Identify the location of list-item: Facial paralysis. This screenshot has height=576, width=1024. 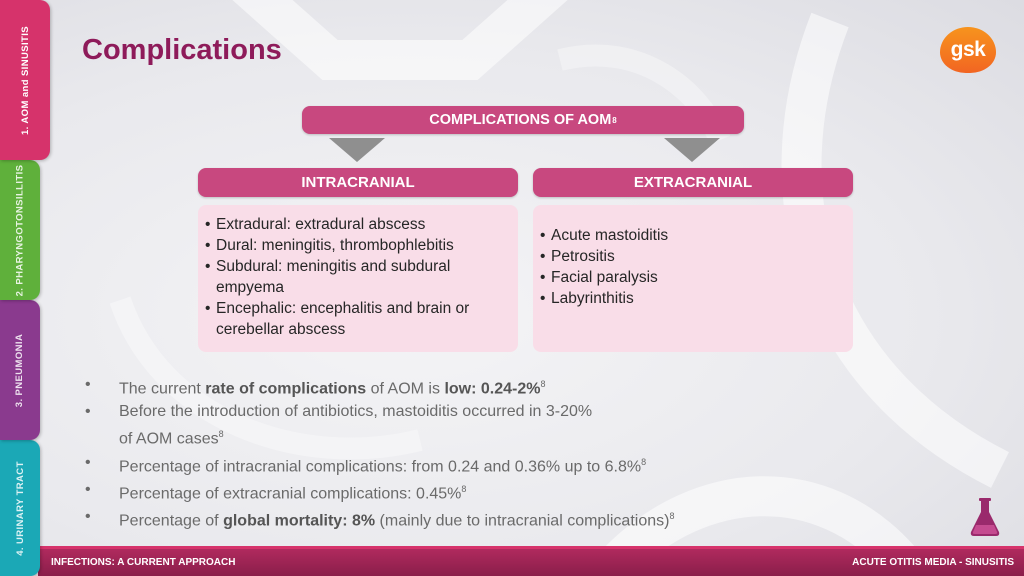
(692, 277).